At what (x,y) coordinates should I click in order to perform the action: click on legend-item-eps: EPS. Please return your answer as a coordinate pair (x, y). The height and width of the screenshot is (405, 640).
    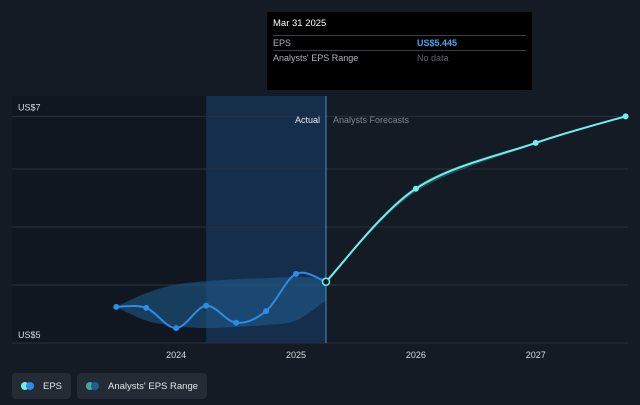
    Looking at the image, I should click on (42, 386).